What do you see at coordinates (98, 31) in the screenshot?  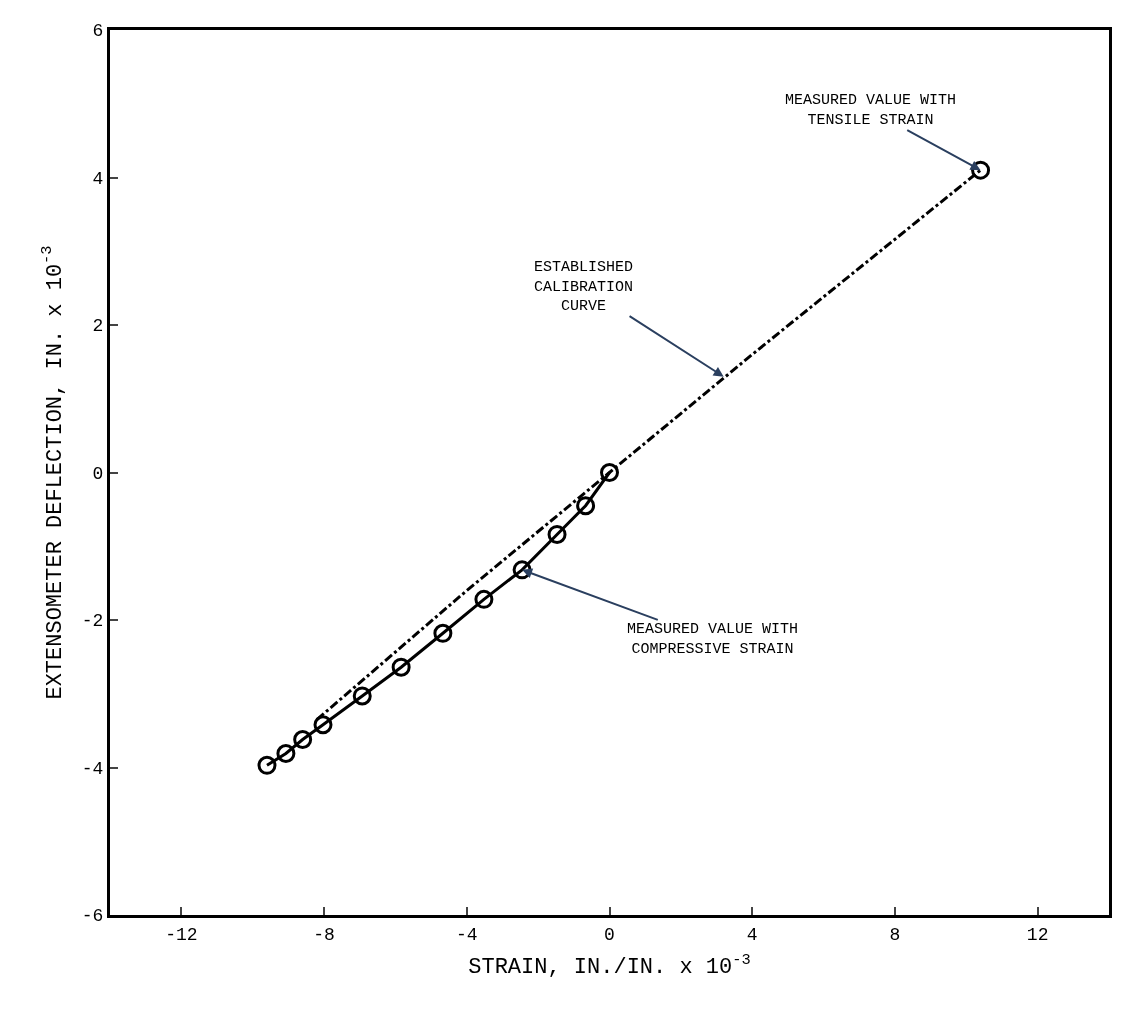 I see `y-tick-label: 6` at bounding box center [98, 31].